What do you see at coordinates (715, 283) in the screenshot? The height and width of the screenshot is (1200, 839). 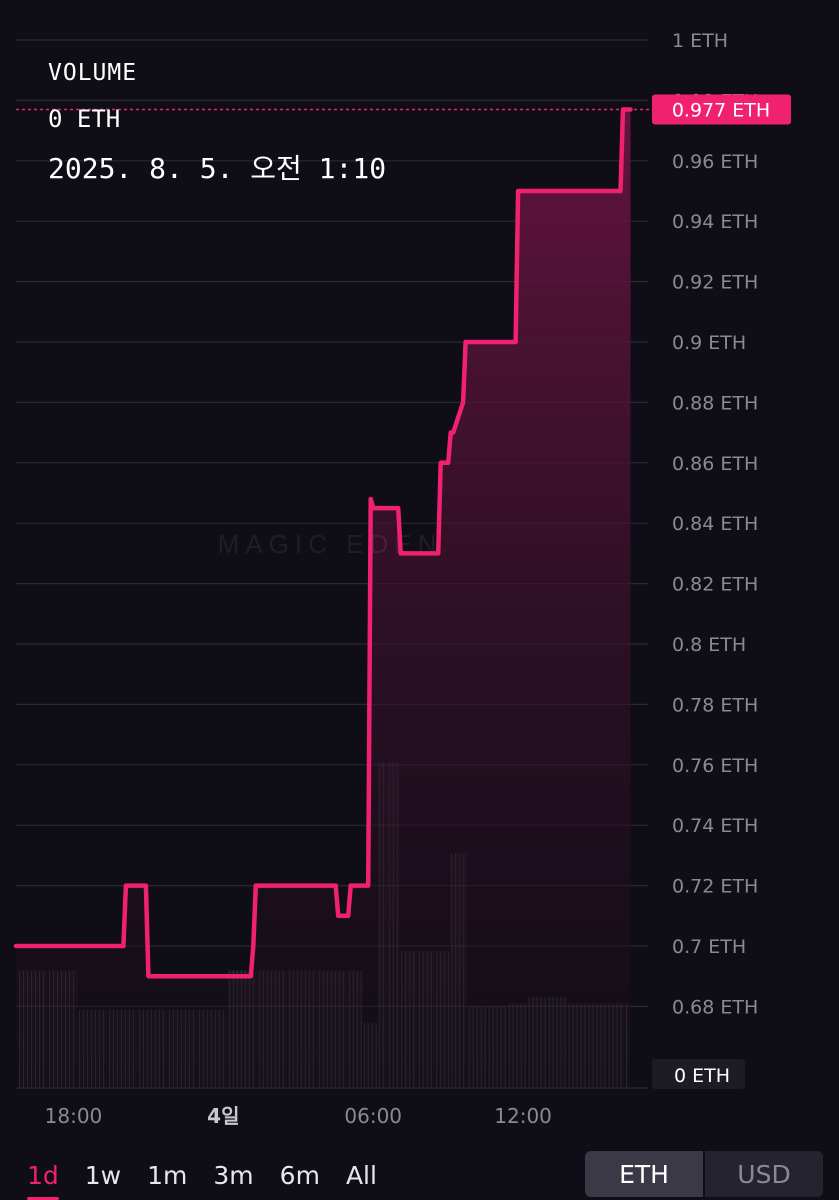 I see `y-tick-label: 0.92 ETH` at bounding box center [715, 283].